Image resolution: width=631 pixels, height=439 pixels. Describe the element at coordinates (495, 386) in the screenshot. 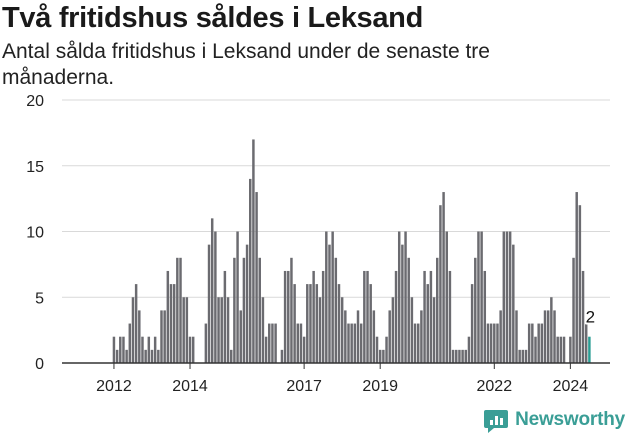

I see `x-tick-label: 2022` at that location.